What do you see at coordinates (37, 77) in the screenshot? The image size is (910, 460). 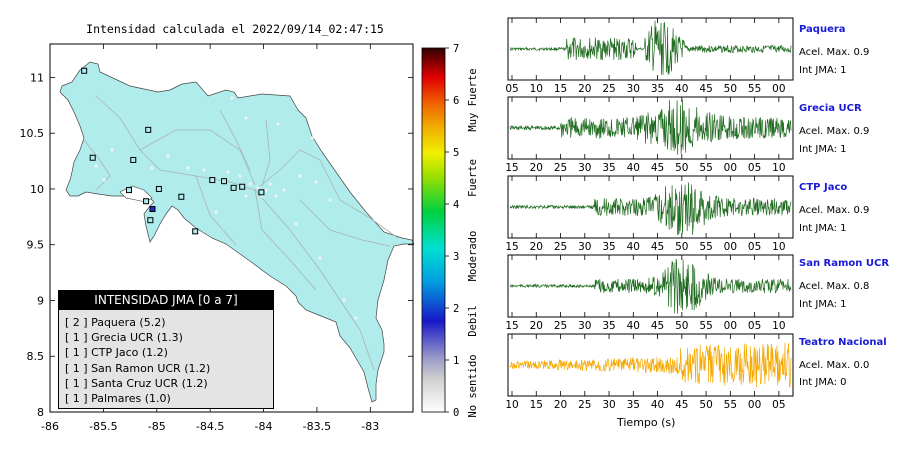 I see `y-tick-label: 11` at bounding box center [37, 77].